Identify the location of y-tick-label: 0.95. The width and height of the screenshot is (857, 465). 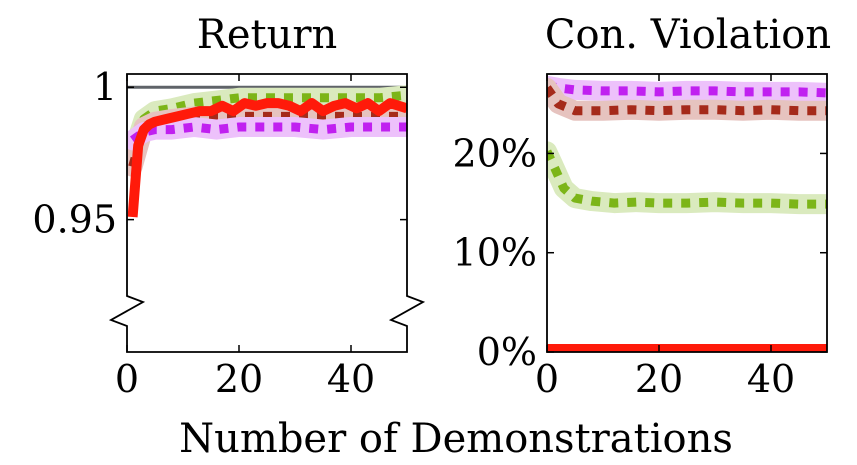
(74, 220).